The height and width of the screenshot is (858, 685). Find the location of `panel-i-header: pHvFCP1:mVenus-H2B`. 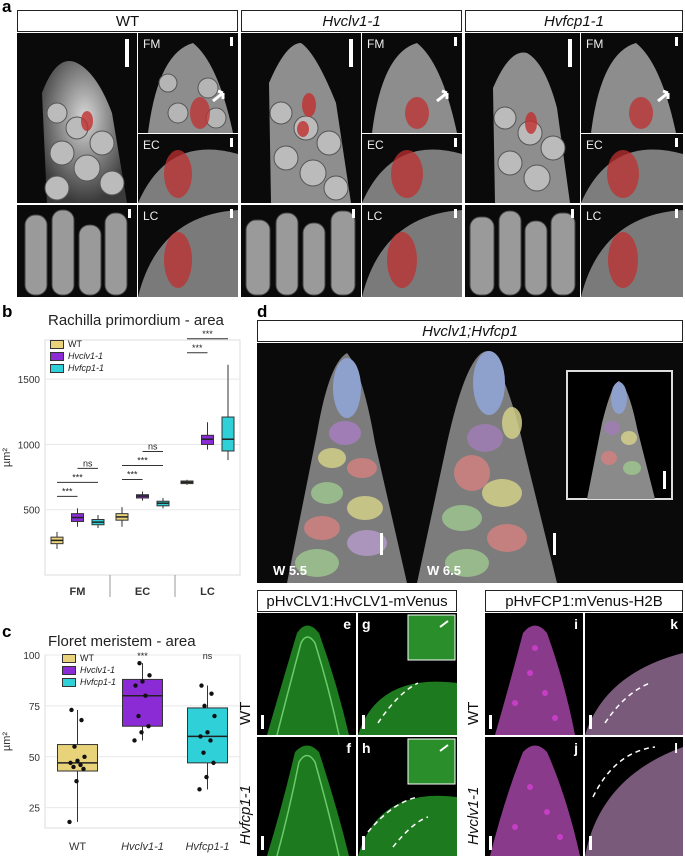

panel-i-header: pHvFCP1:mVenus-H2B is located at coordinates (584, 601).